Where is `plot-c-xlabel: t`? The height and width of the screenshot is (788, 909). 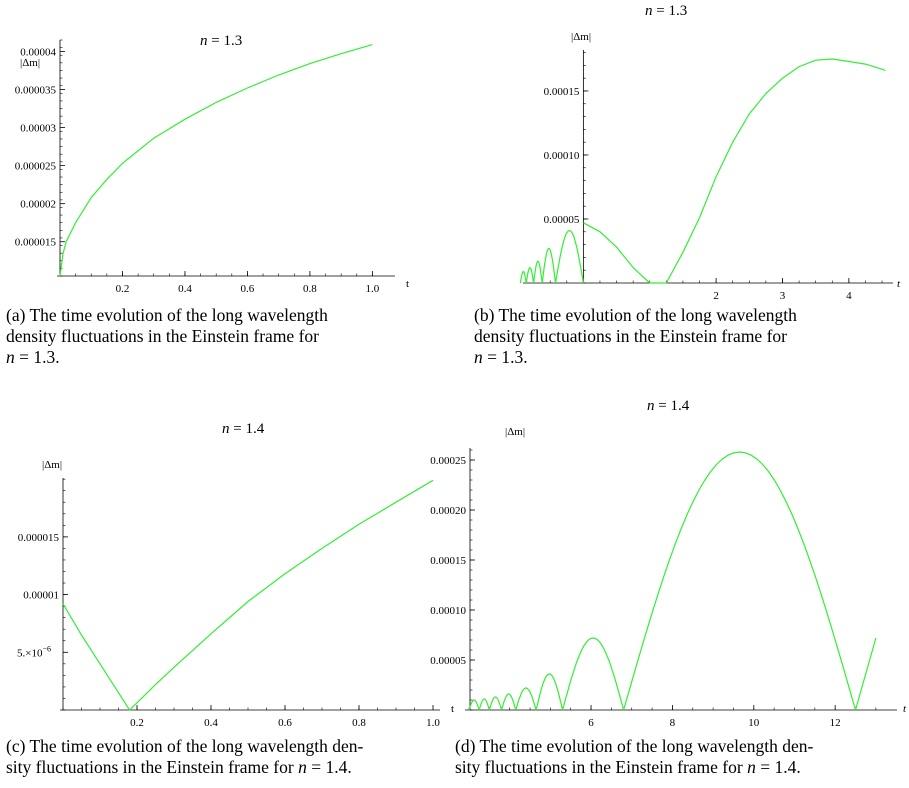 plot-c-xlabel: t is located at coordinates (452, 709).